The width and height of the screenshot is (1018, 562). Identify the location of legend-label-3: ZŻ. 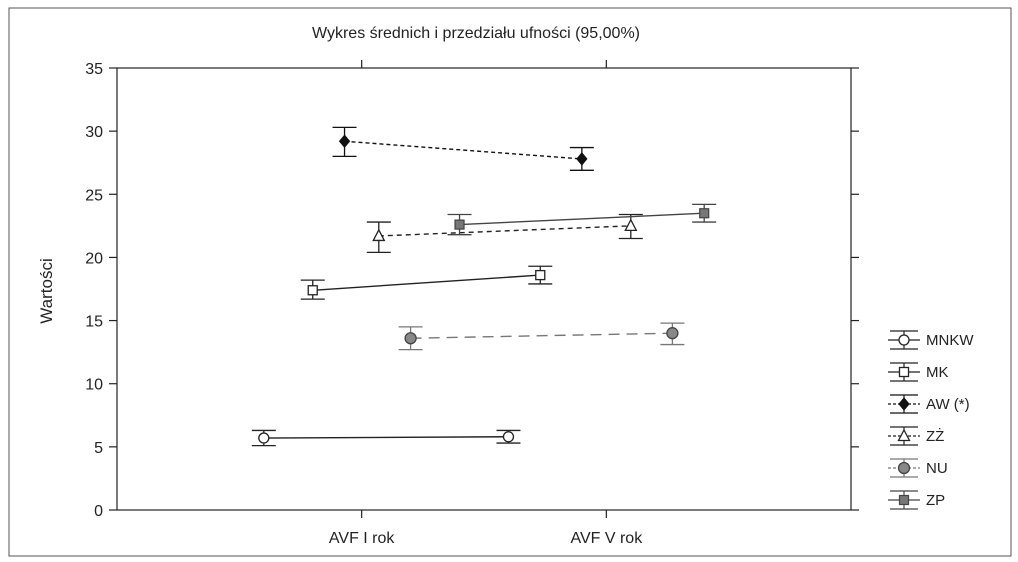
(935, 436).